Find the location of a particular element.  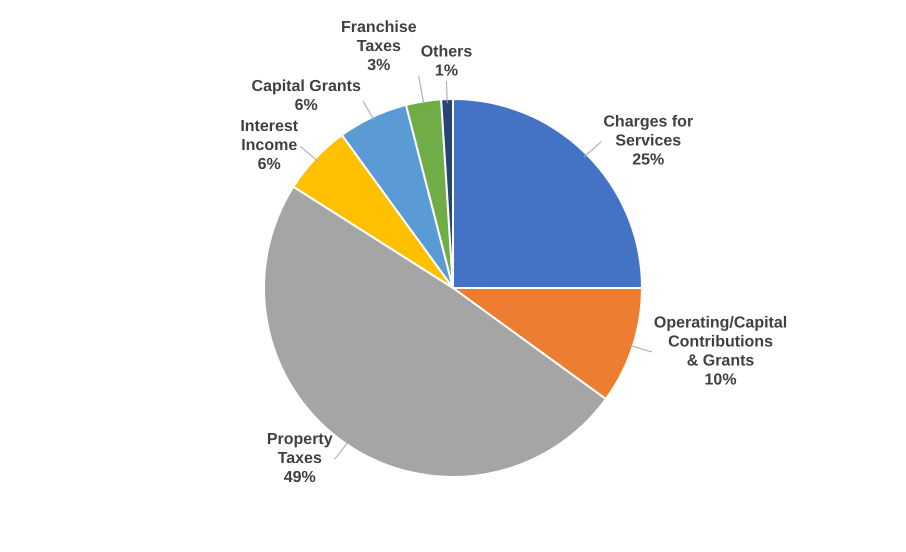

slice-label: Property Taxes is located at coordinates (299, 449).